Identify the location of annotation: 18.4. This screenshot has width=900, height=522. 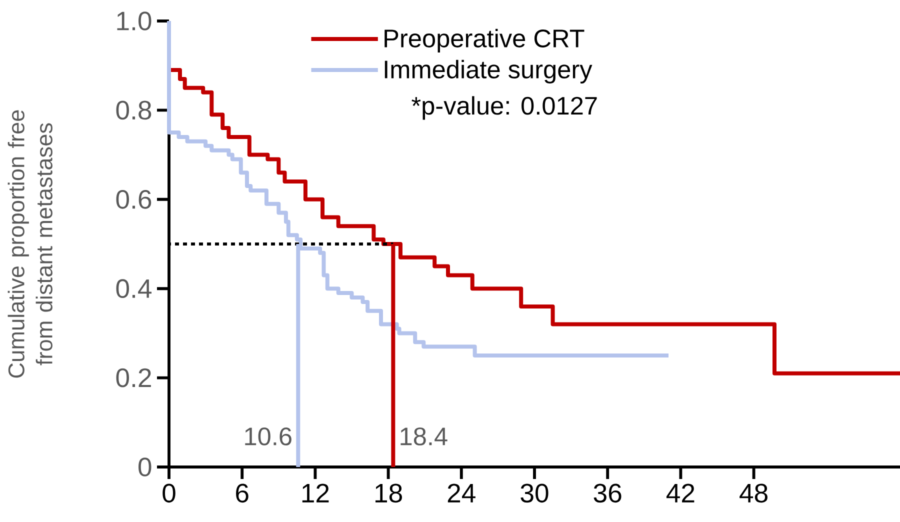
(424, 436).